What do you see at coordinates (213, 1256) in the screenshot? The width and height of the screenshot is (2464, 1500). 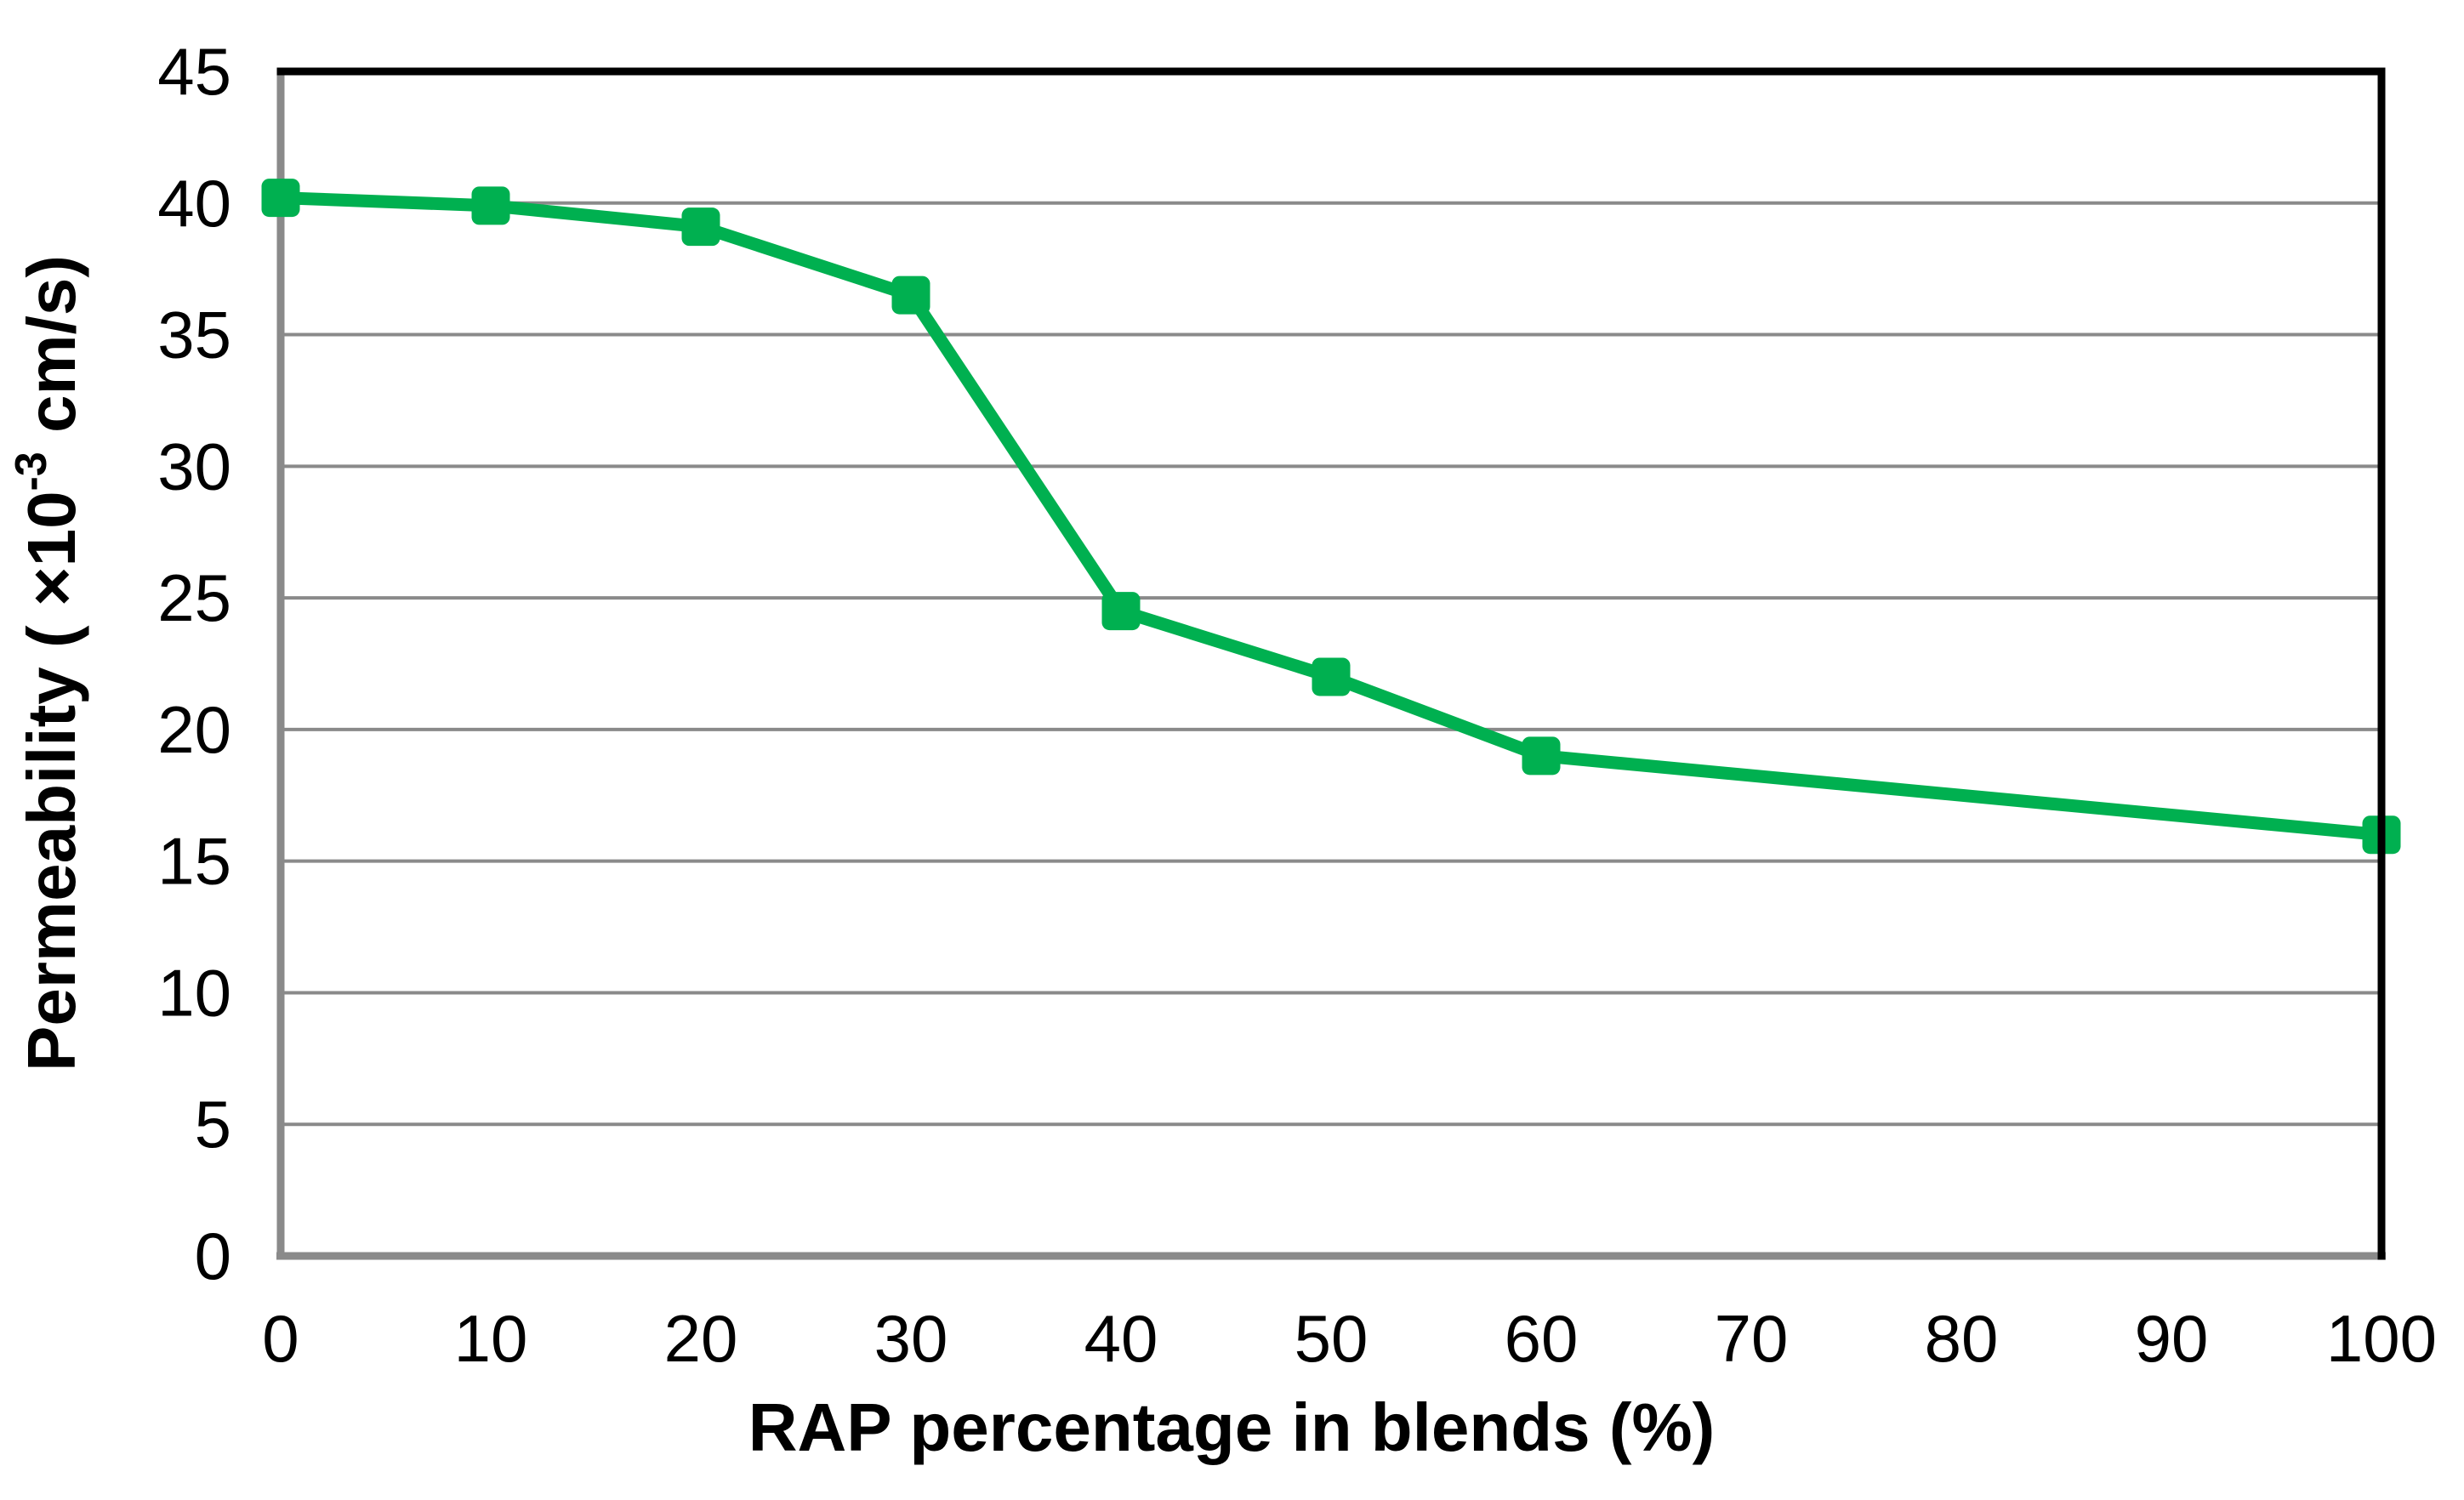 I see `y-tick-label-0: 0` at bounding box center [213, 1256].